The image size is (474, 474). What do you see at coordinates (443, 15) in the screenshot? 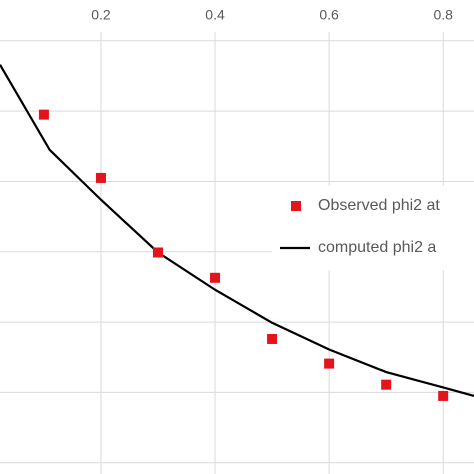
I see `x-tick-label: 0.8` at bounding box center [443, 15].